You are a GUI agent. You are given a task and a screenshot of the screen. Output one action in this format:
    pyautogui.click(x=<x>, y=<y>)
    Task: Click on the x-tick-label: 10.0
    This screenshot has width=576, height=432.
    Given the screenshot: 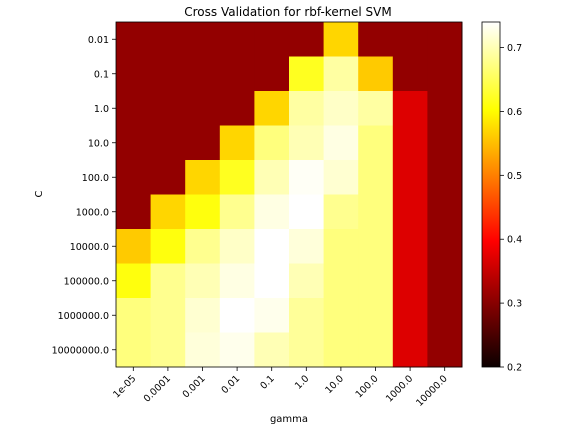 What is the action you would take?
    pyautogui.click(x=334, y=384)
    